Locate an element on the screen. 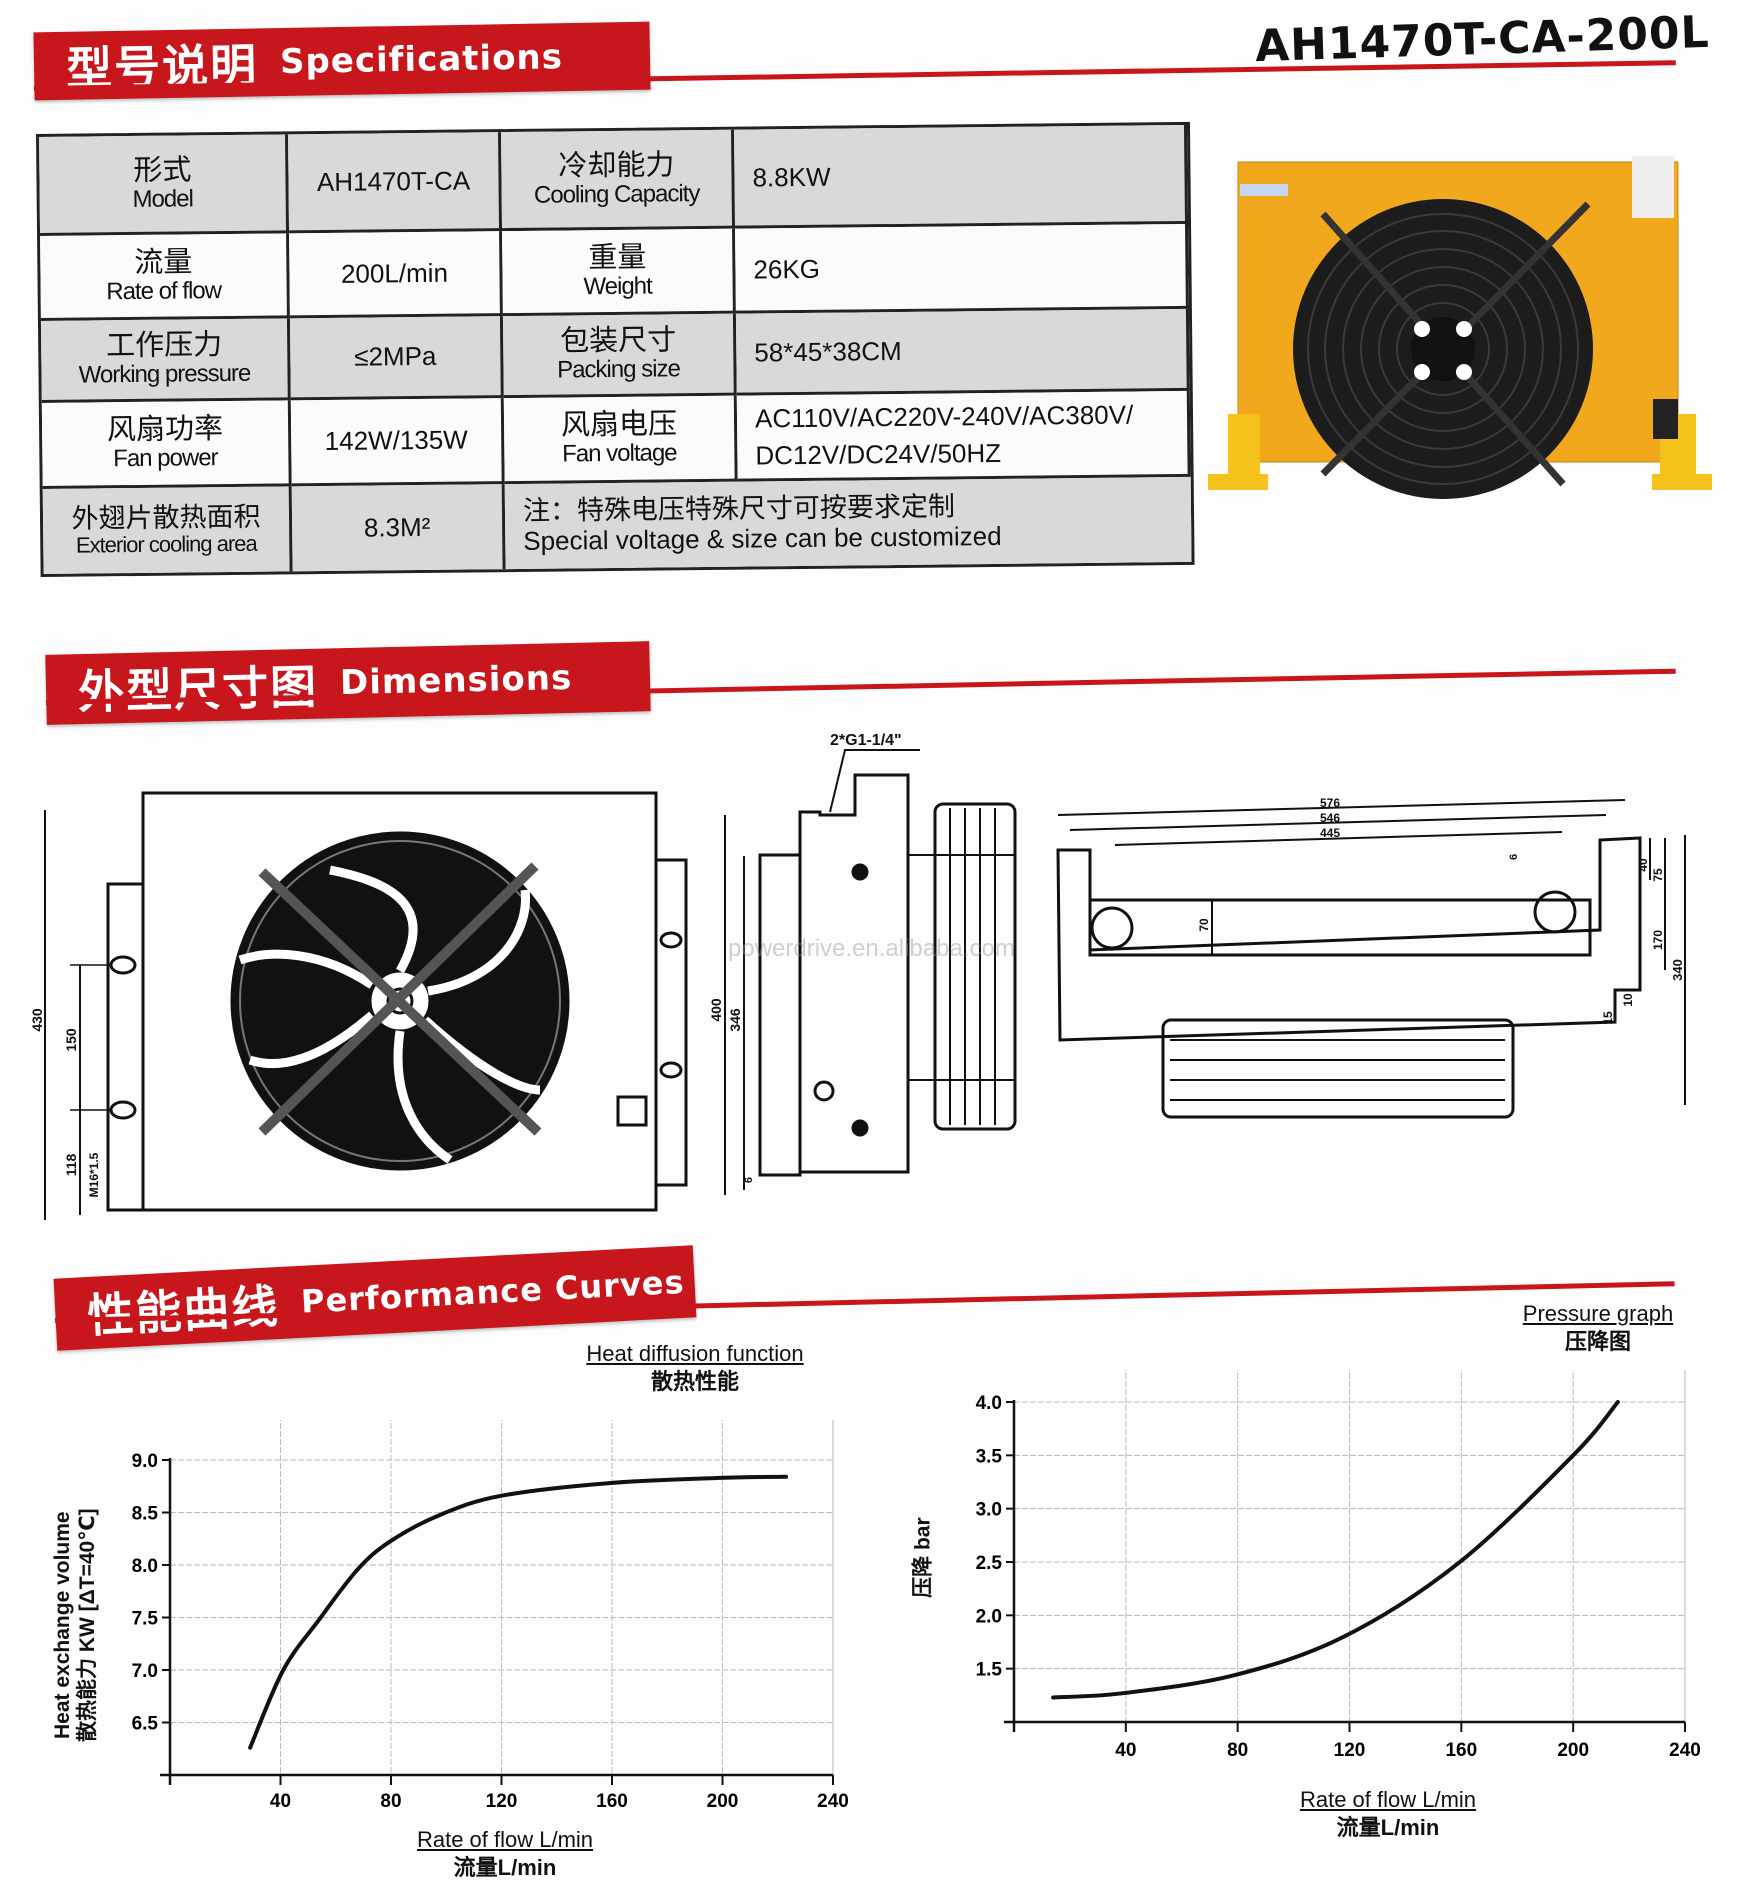  label-en: Fan power is located at coordinates (165, 458).